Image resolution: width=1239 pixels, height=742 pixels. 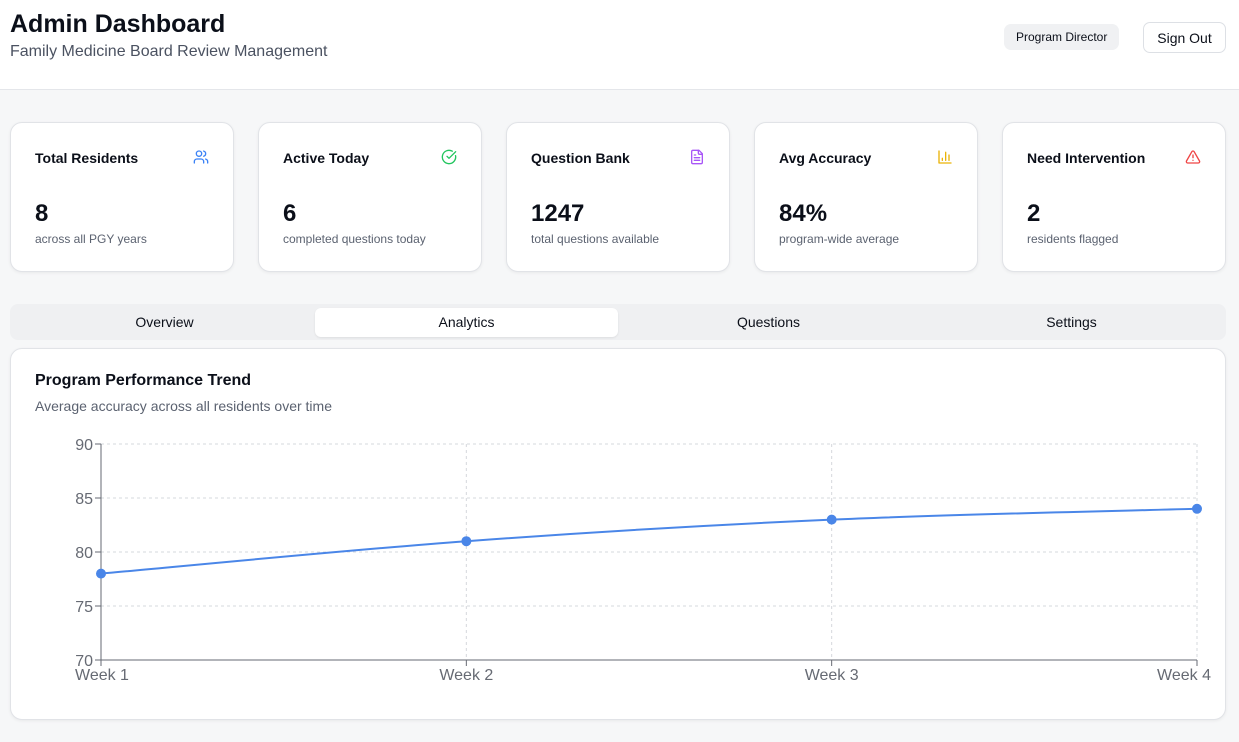 What do you see at coordinates (649, 541) in the screenshot?
I see `series-line` at bounding box center [649, 541].